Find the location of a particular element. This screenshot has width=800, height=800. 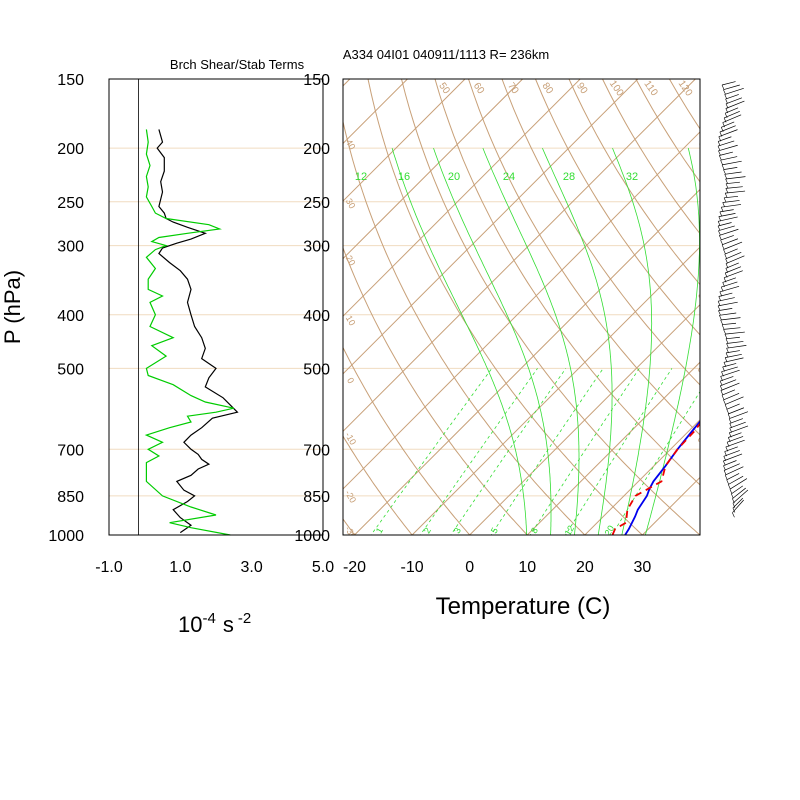

x-axis-unit-exponent: -4 is located at coordinates (208, 618).